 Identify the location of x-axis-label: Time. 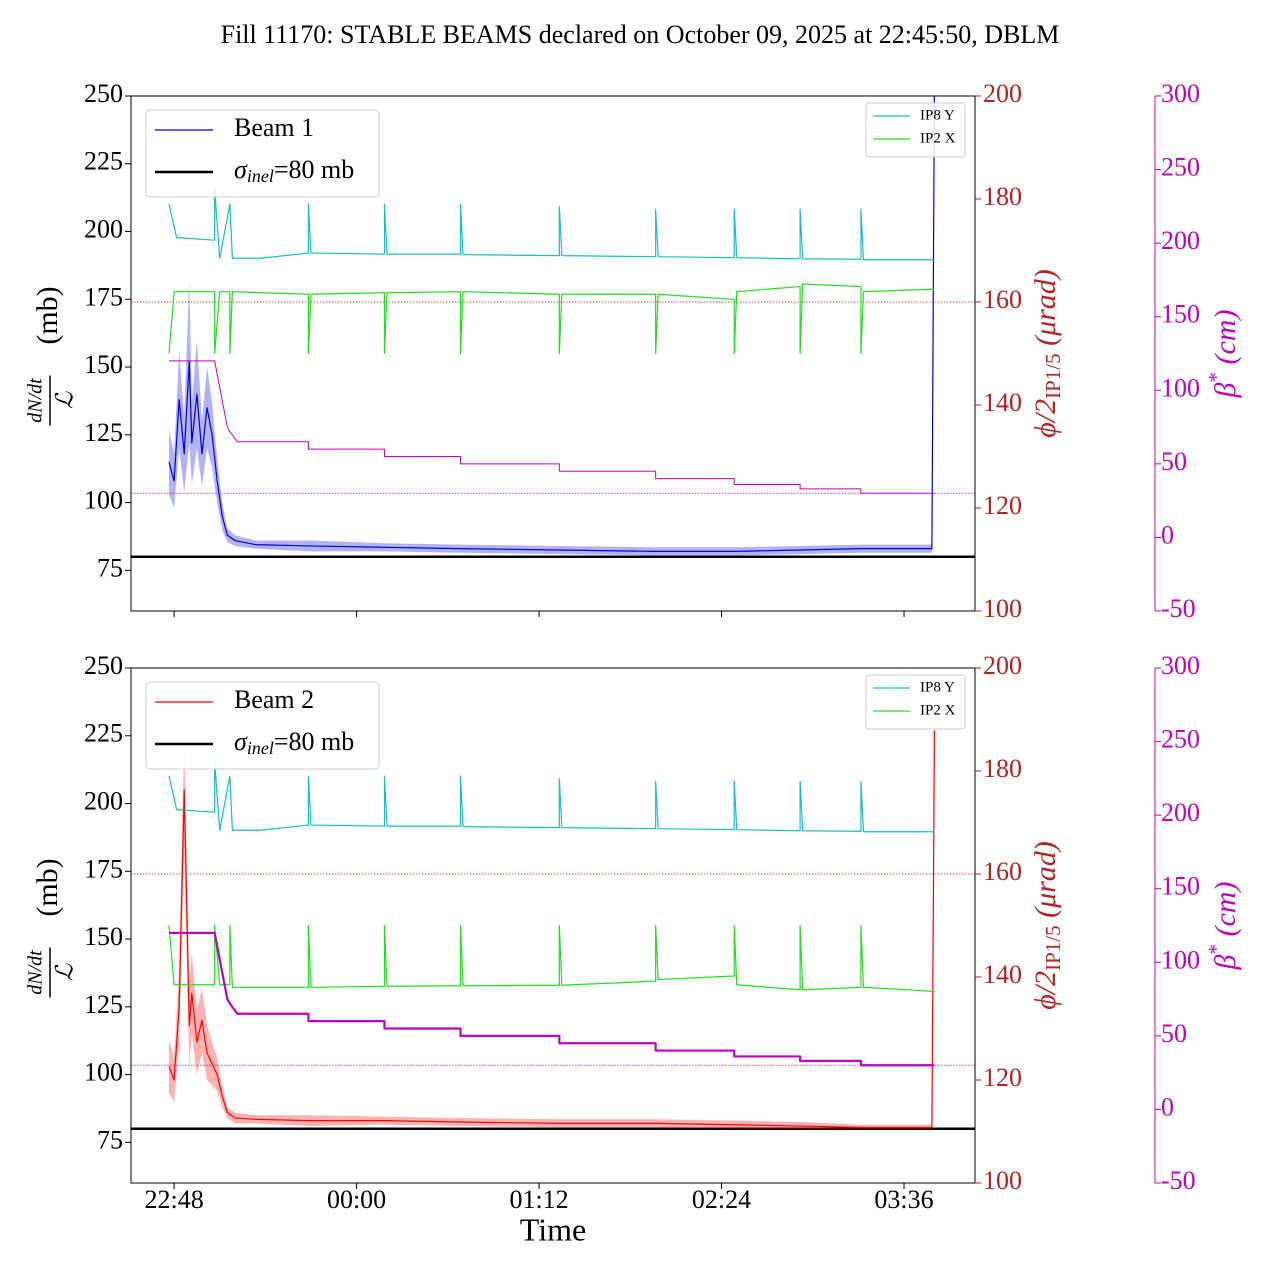
(553, 1229).